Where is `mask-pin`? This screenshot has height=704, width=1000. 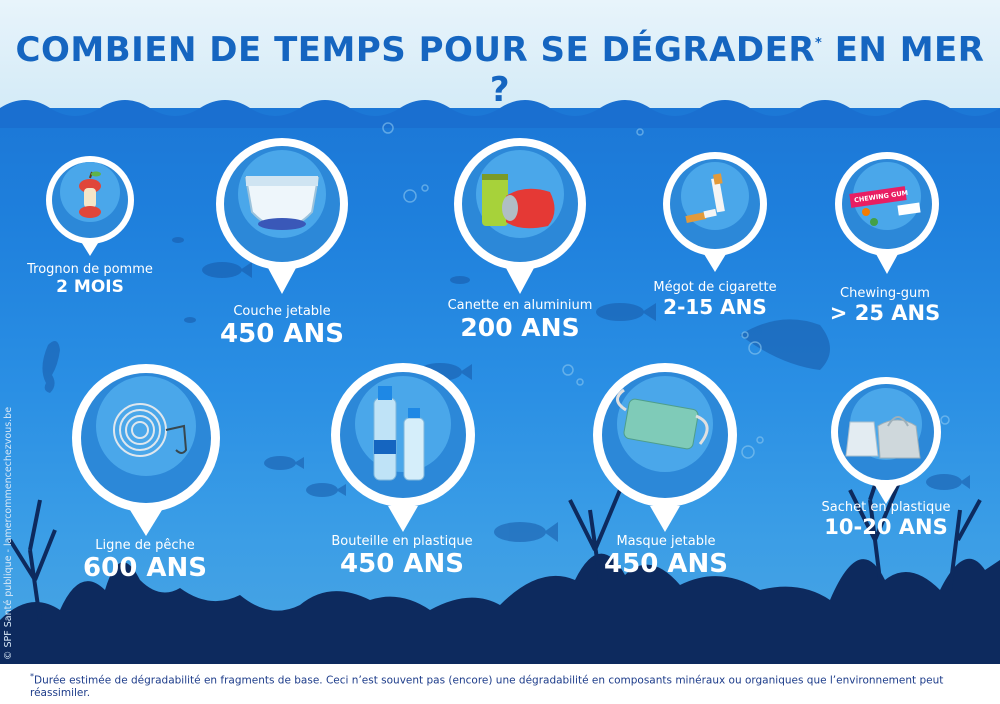
mask-pin is located at coordinates (665, 447).